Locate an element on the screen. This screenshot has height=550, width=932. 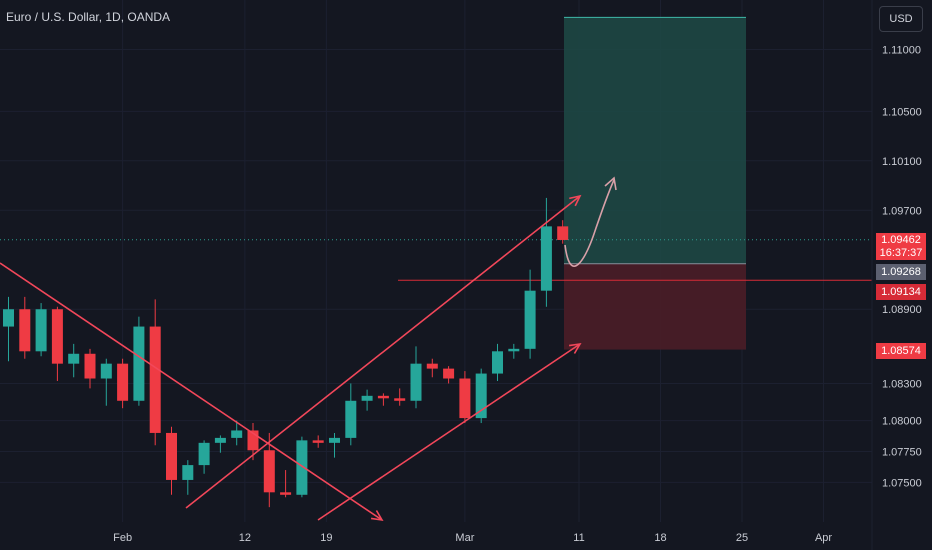
lower-channel-arrow is located at coordinates (449, 432).